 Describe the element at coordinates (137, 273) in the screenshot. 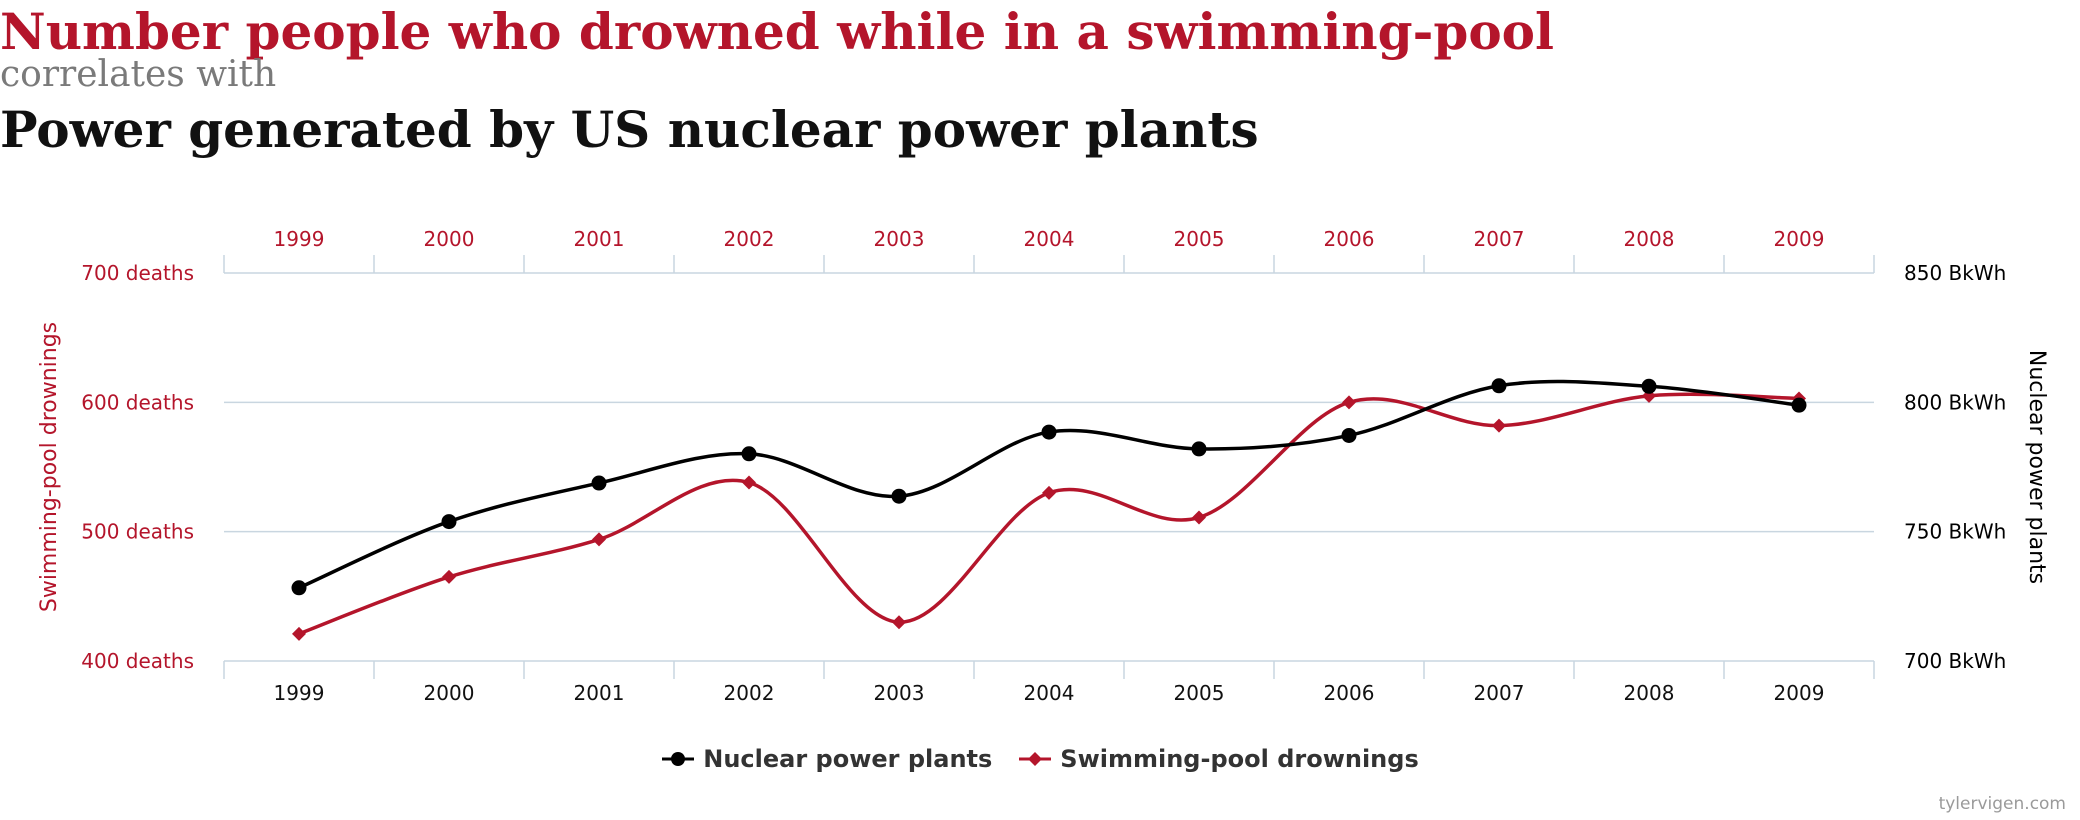

I see `left-axis-tick-label: 700 deaths` at that location.